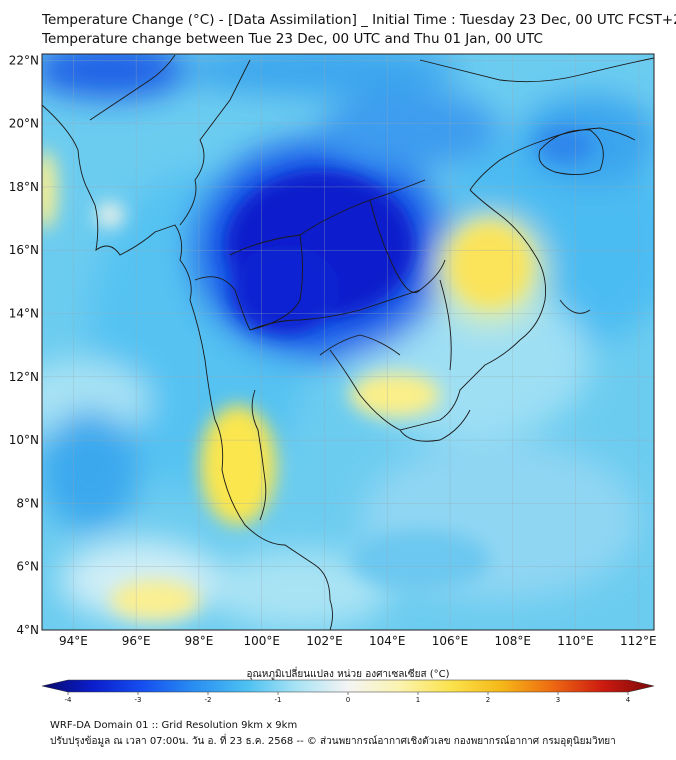 The width and height of the screenshot is (676, 760). What do you see at coordinates (27, 567) in the screenshot?
I see `lat-tick-label: 6°N` at bounding box center [27, 567].